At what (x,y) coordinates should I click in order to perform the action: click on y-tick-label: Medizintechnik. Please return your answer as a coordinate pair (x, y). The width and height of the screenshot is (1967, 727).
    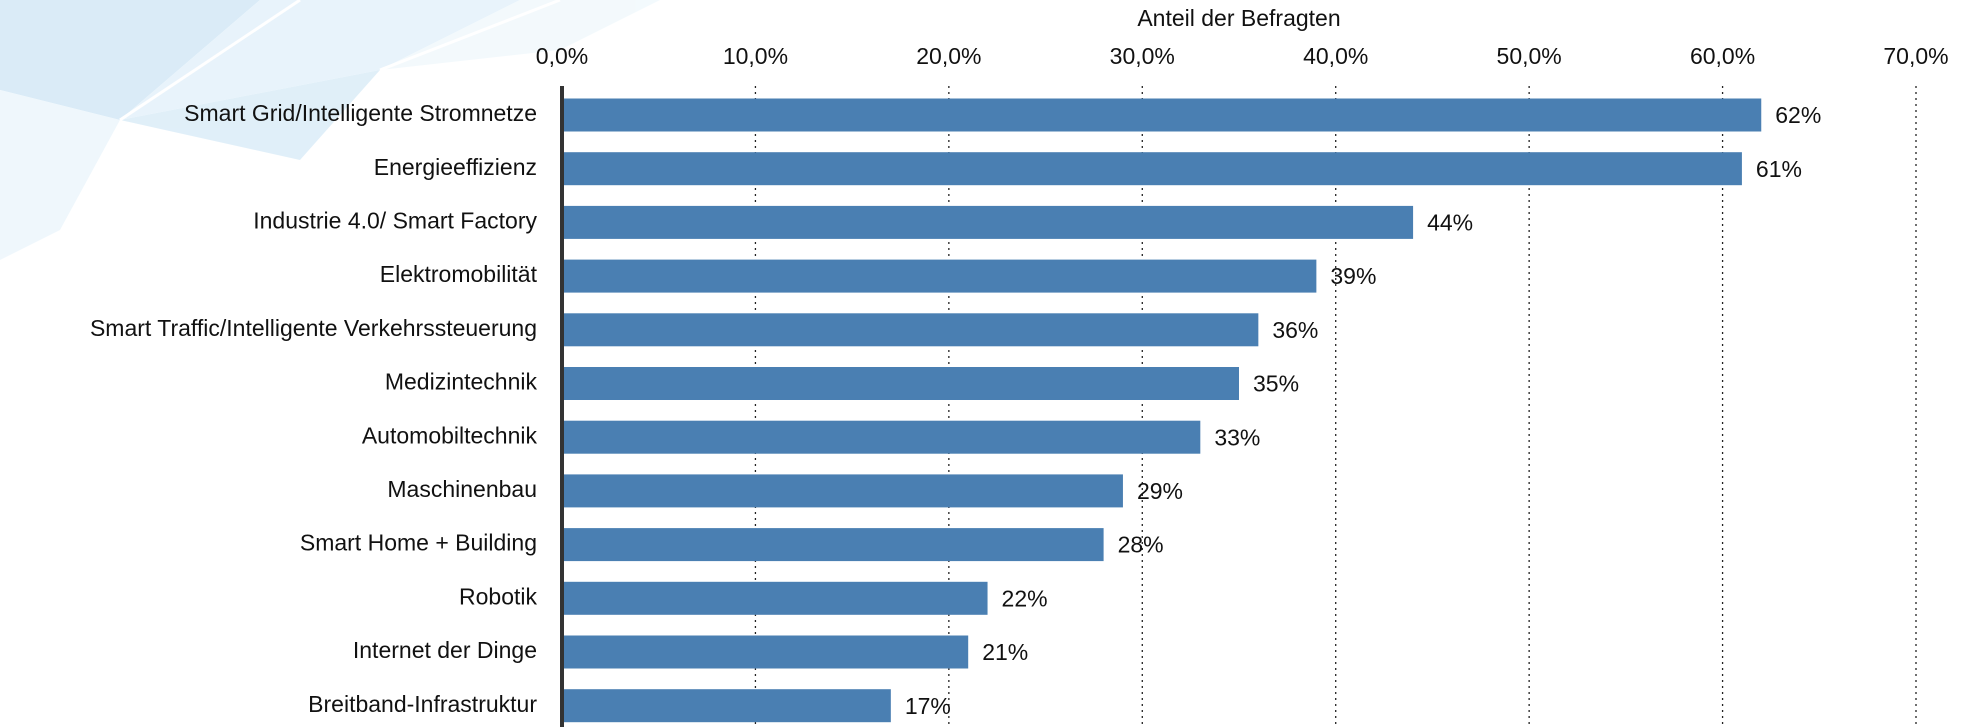
    Looking at the image, I should click on (461, 382).